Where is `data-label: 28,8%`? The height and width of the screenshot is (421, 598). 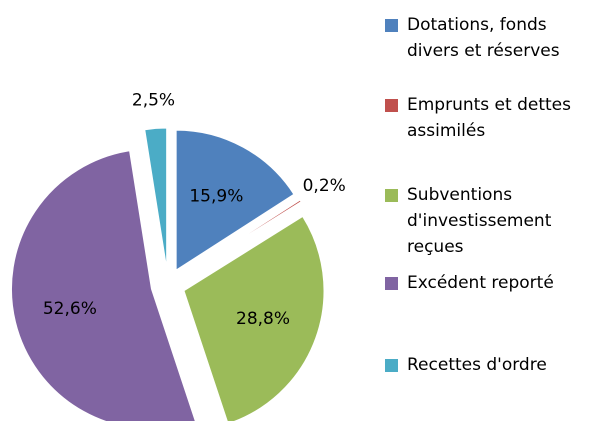
data-label: 28,8% is located at coordinates (263, 319).